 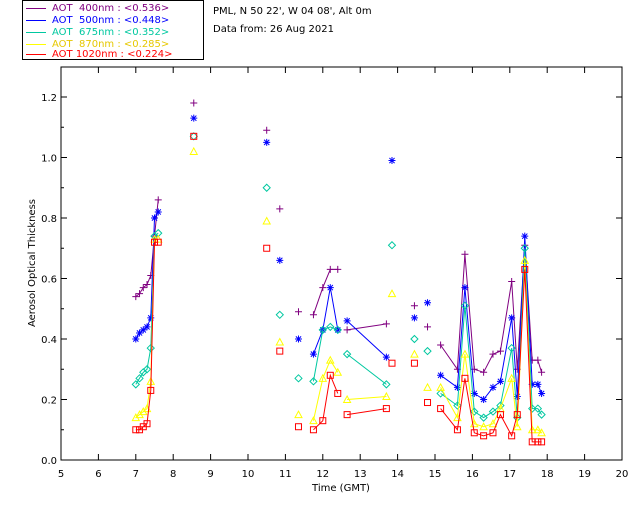 I want to click on legend-label: AOT 500nm : <0.448>, so click(x=111, y=20).